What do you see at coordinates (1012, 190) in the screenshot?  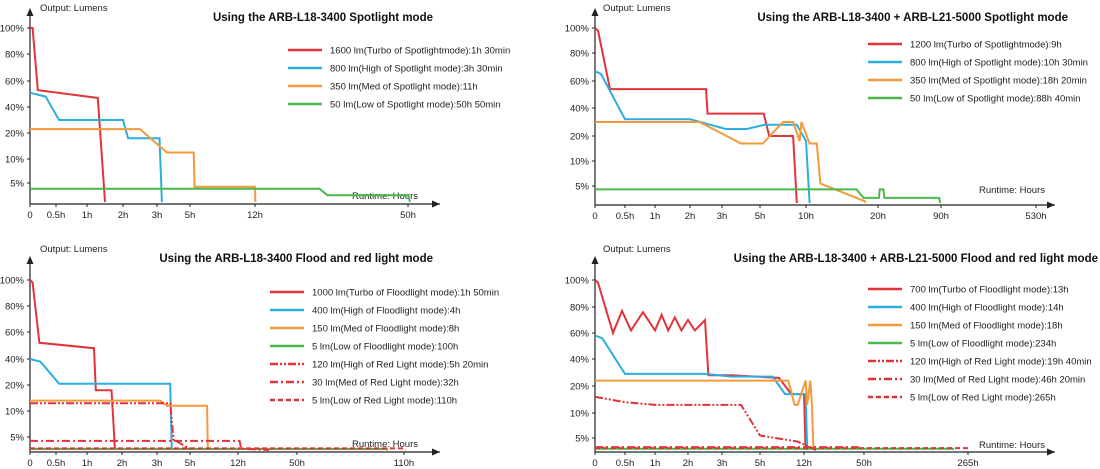 I see `x-axis-label: Runtime: Hours` at bounding box center [1012, 190].